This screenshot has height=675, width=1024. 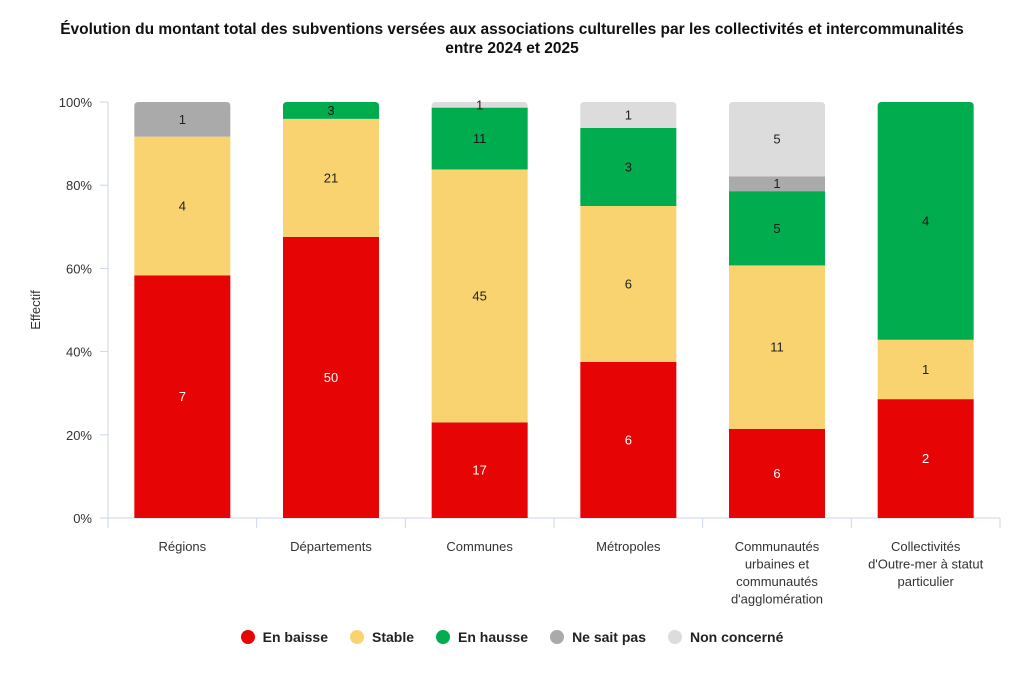 What do you see at coordinates (331, 546) in the screenshot?
I see `x-tick-label: Départements` at bounding box center [331, 546].